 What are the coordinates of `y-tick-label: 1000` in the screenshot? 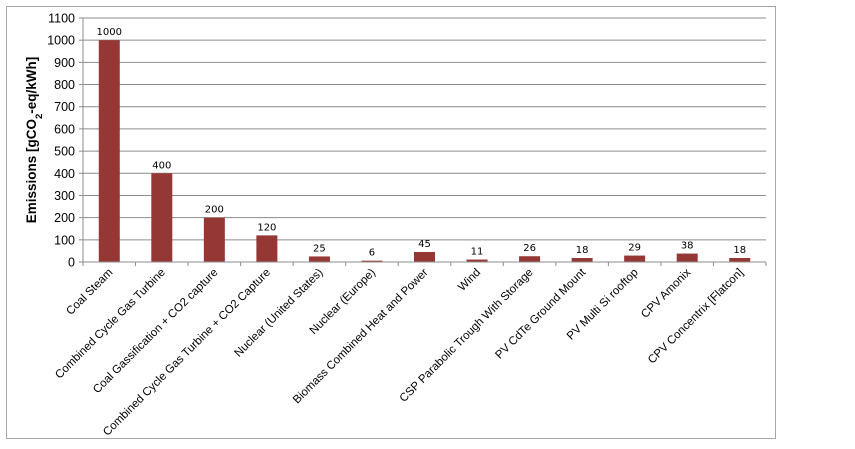 It's located at (61, 41).